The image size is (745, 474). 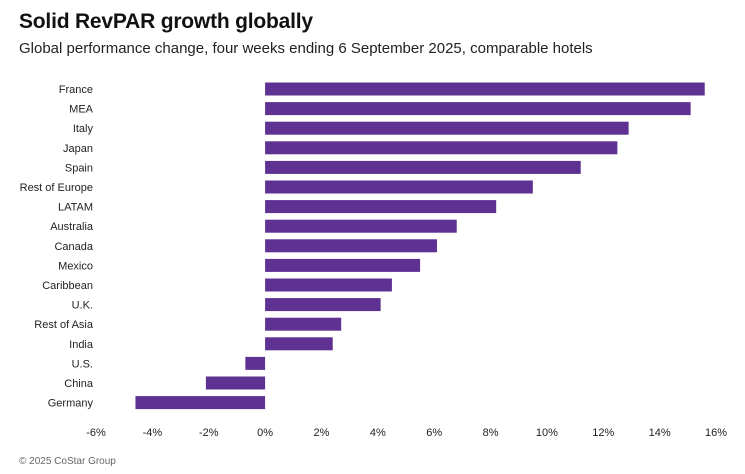 I want to click on bar-latam, so click(x=381, y=207).